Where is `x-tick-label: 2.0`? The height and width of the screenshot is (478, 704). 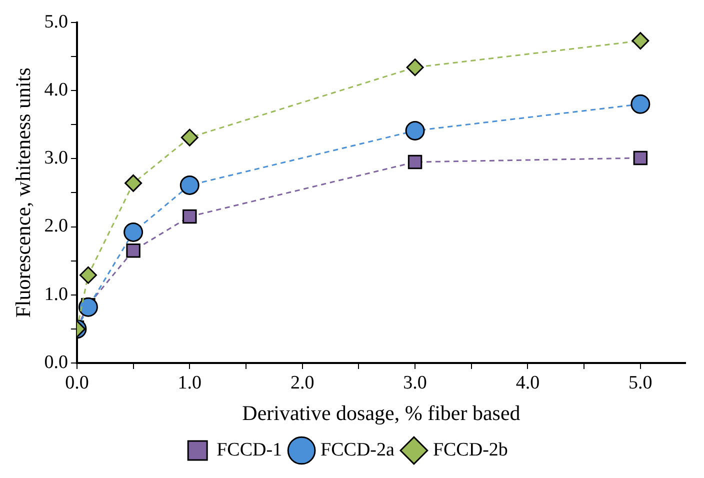
x-tick-label: 2.0 is located at coordinates (302, 383).